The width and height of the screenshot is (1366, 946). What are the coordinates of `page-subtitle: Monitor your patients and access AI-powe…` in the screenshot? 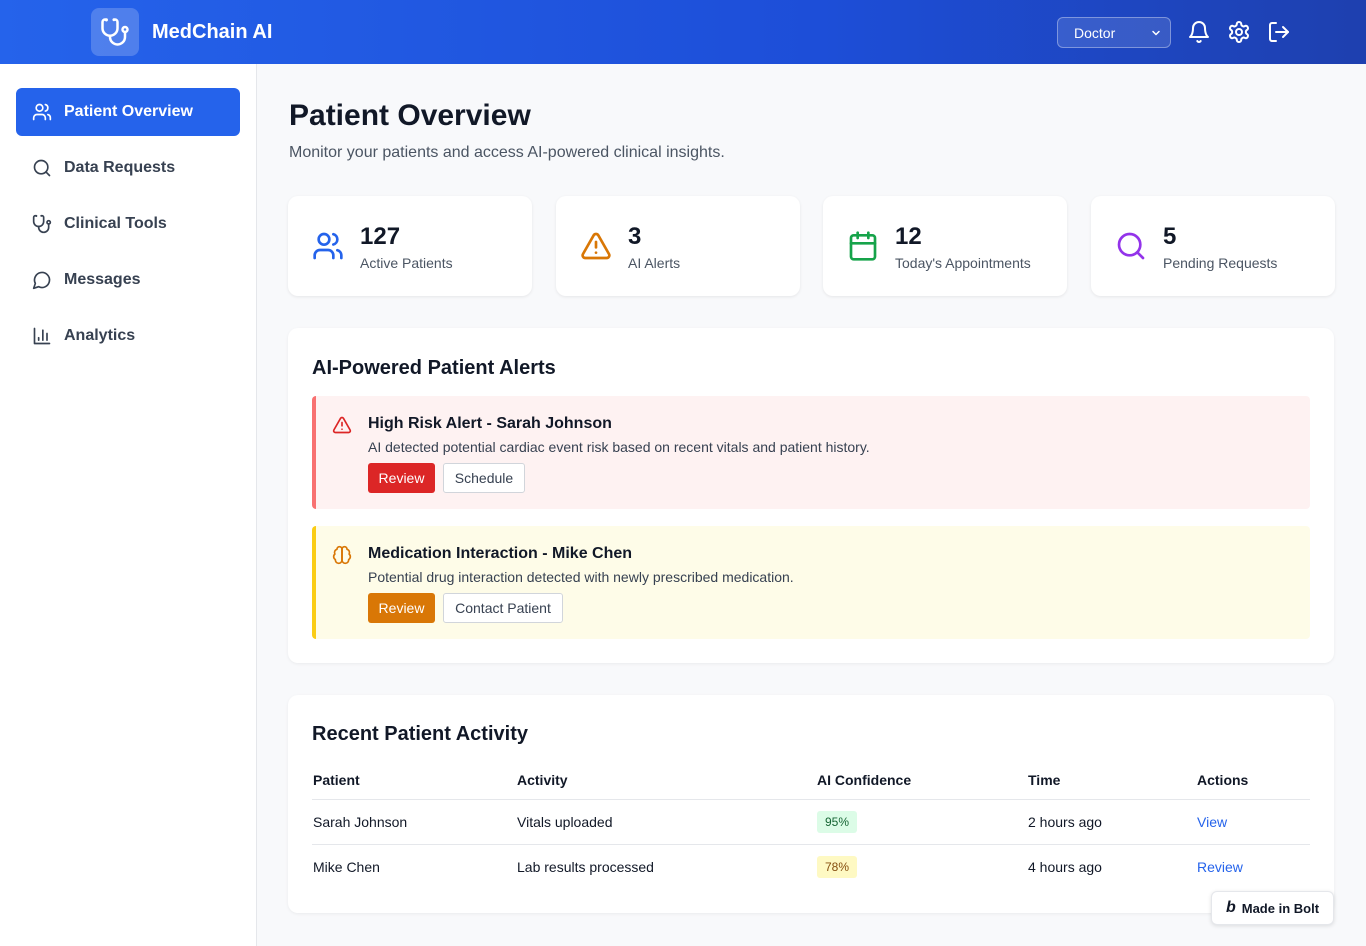 It's located at (507, 152).